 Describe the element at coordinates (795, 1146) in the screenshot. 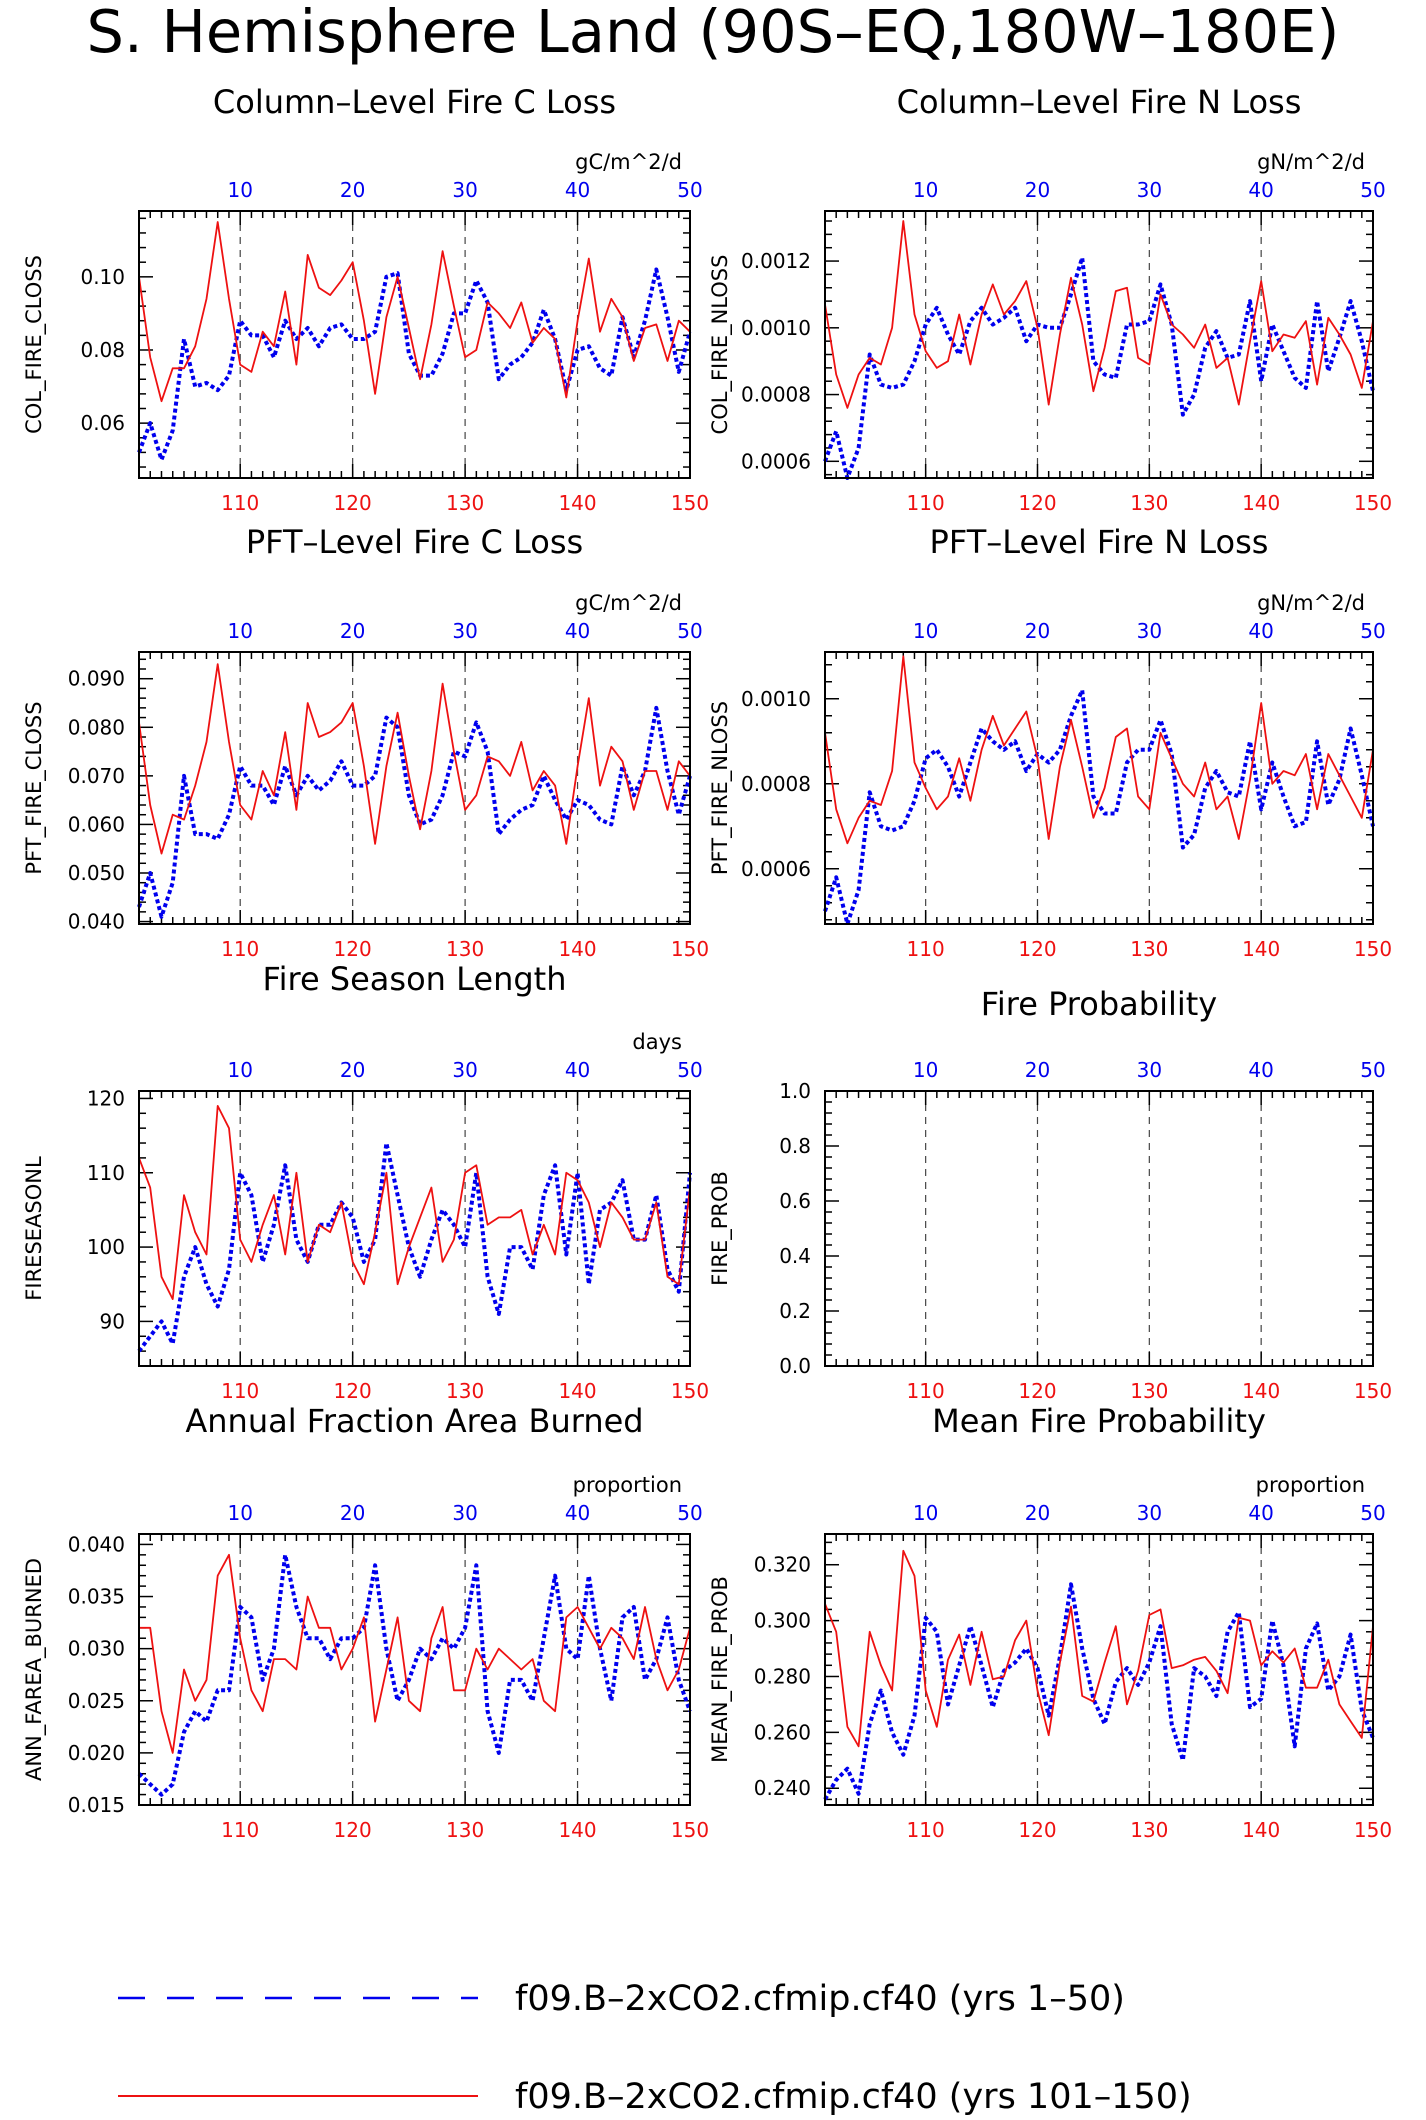

I see `y-tick-label: 0.8` at that location.